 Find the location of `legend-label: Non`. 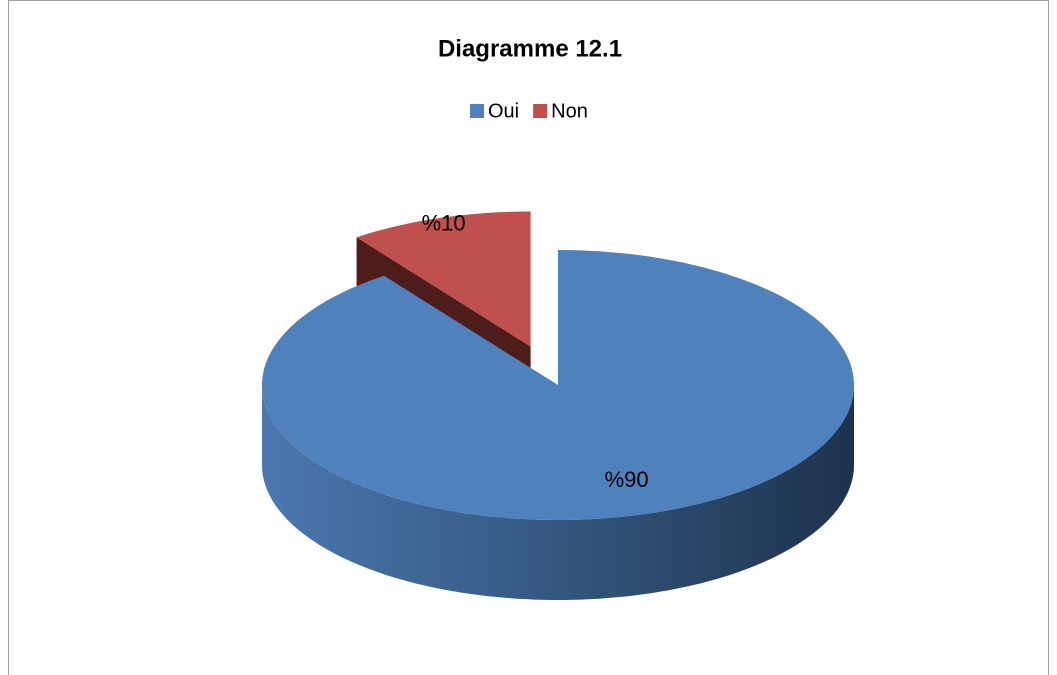

legend-label: Non is located at coordinates (569, 111).